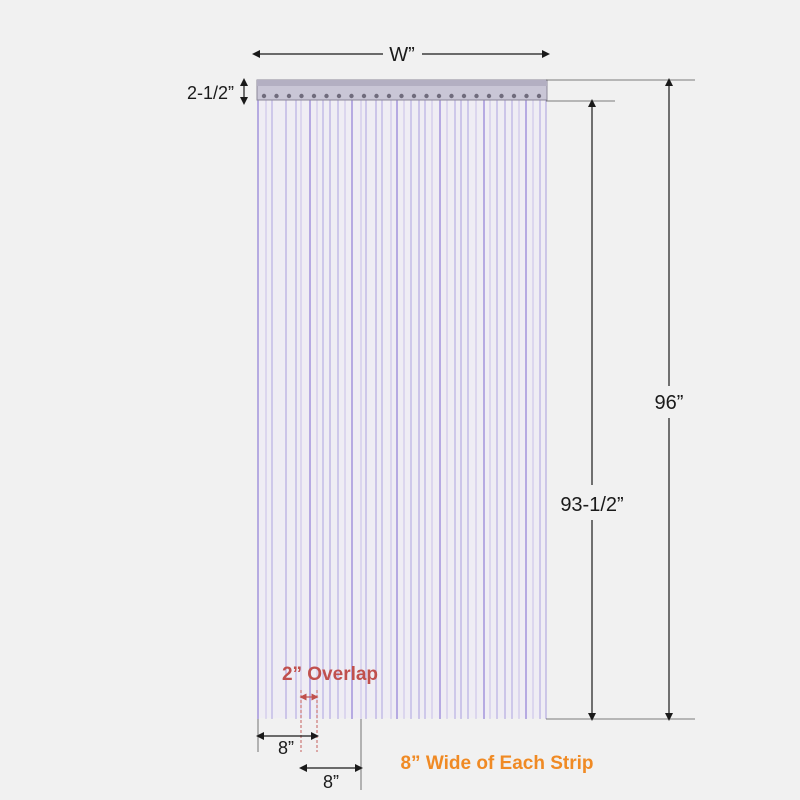 This screenshot has width=800, height=800. I want to click on strip-height-label: 93-1/2”, so click(591, 505).